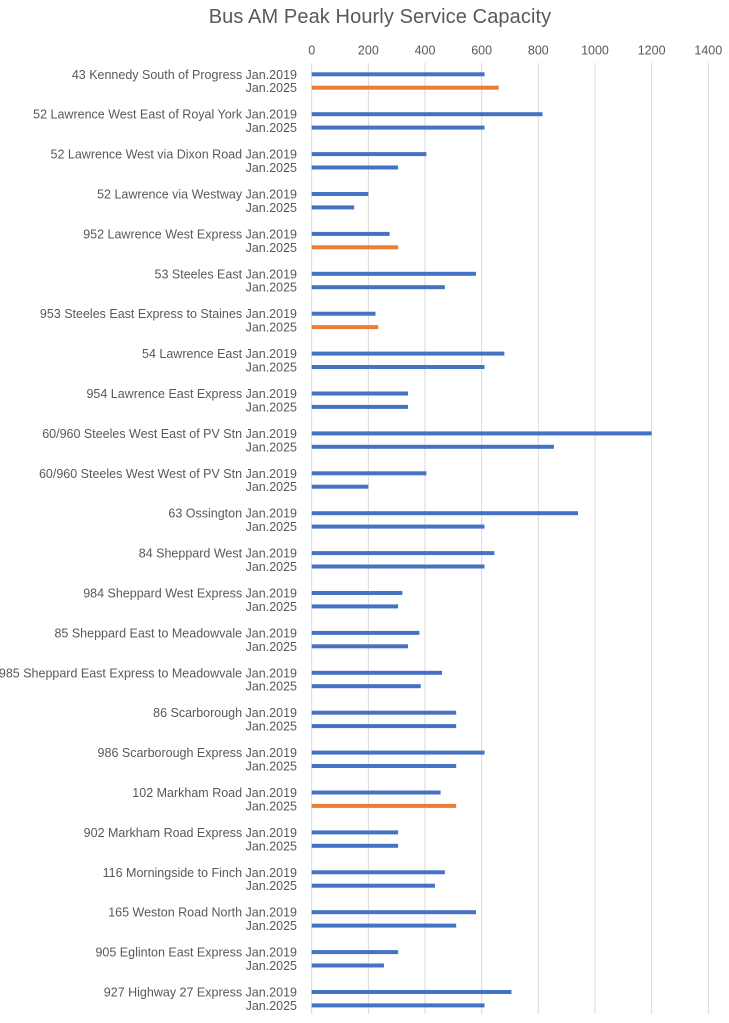 The image size is (729, 1023). I want to click on route-name: 52 Lawrence via Westway, so click(170, 195).